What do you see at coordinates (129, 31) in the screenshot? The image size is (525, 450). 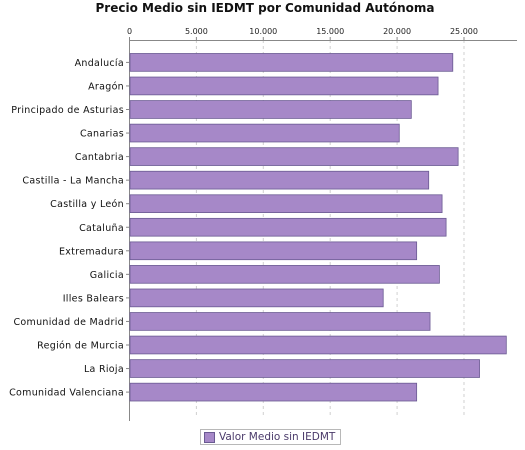 I see `x-tick-label: 0` at bounding box center [129, 31].